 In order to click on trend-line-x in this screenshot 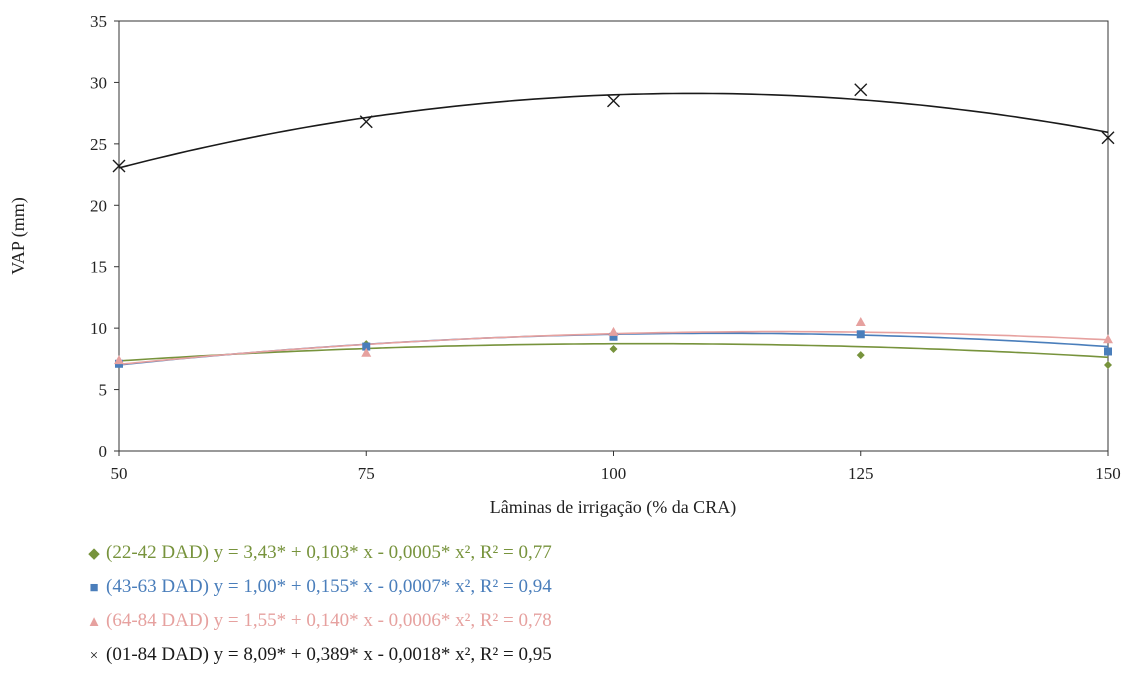, I will do `click(613, 130)`.